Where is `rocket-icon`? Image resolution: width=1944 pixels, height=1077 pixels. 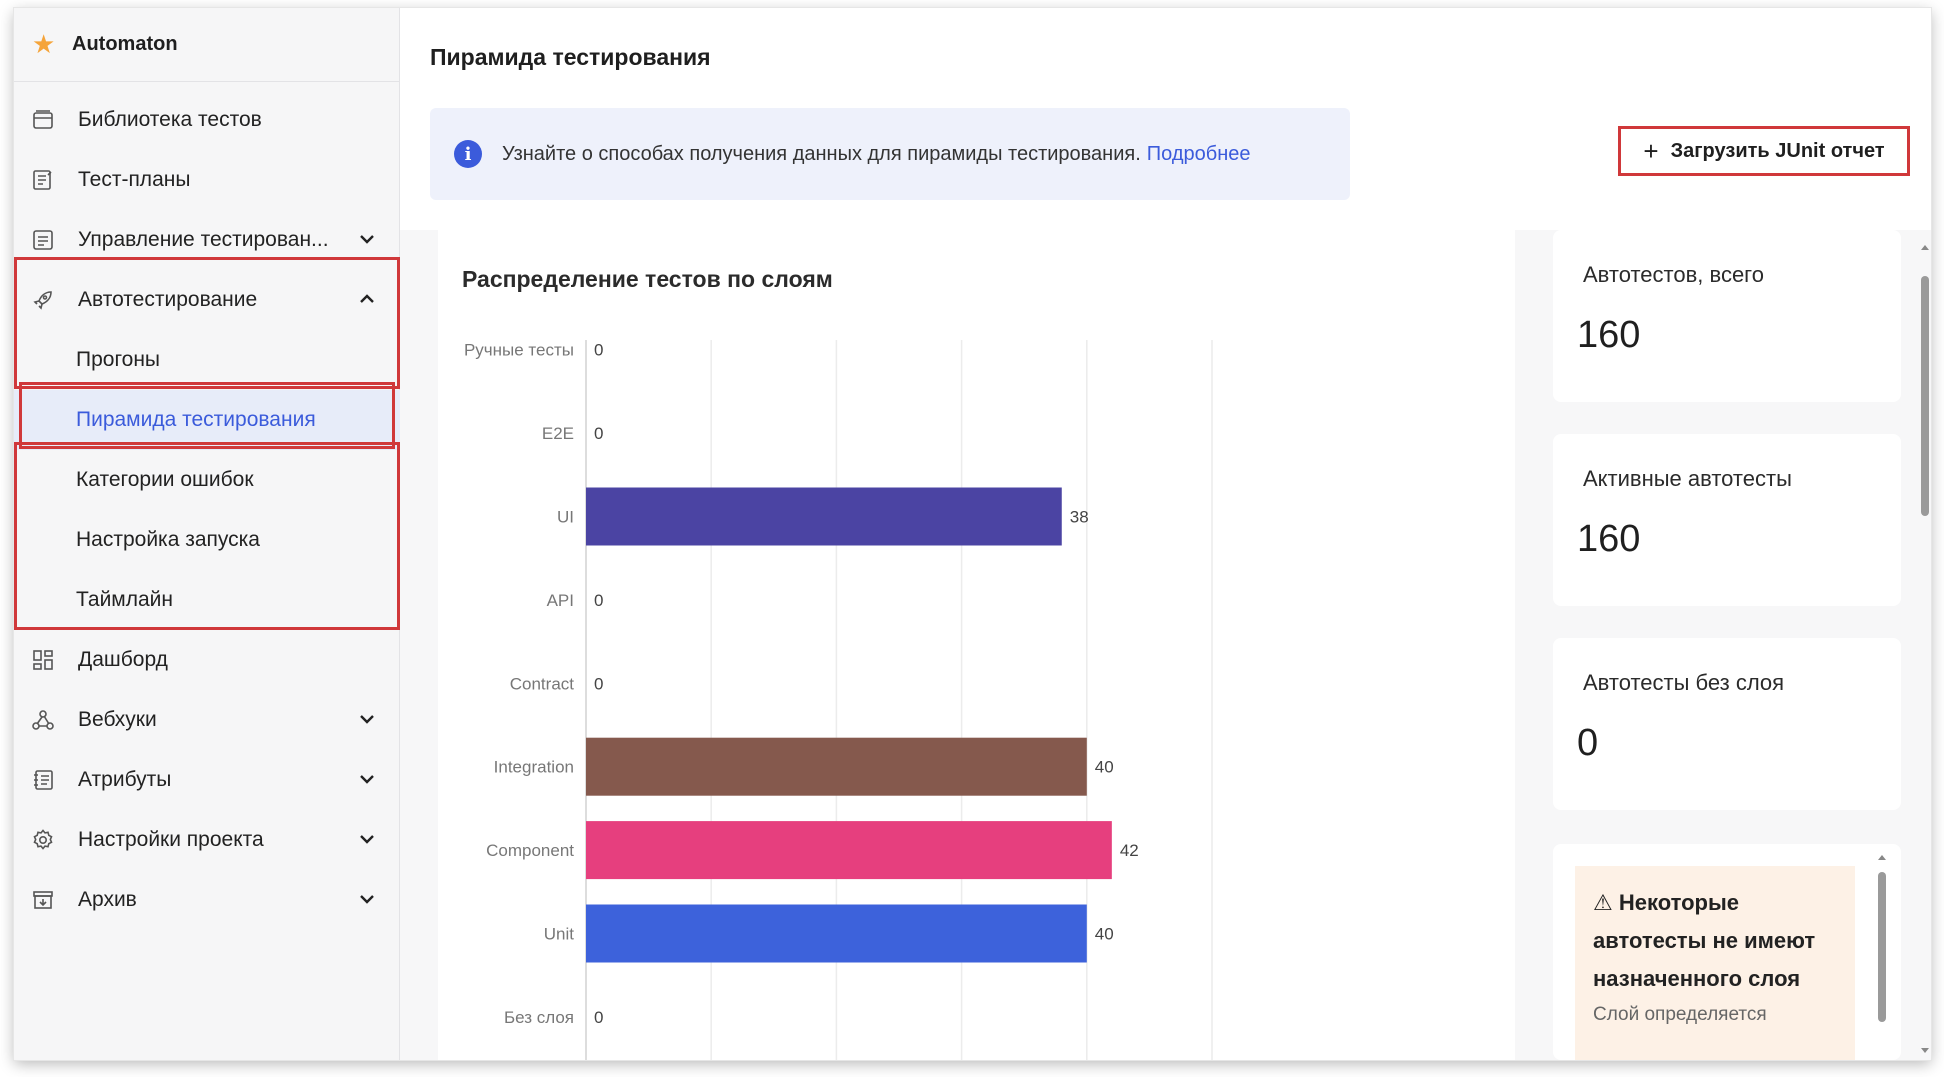 rocket-icon is located at coordinates (43, 300).